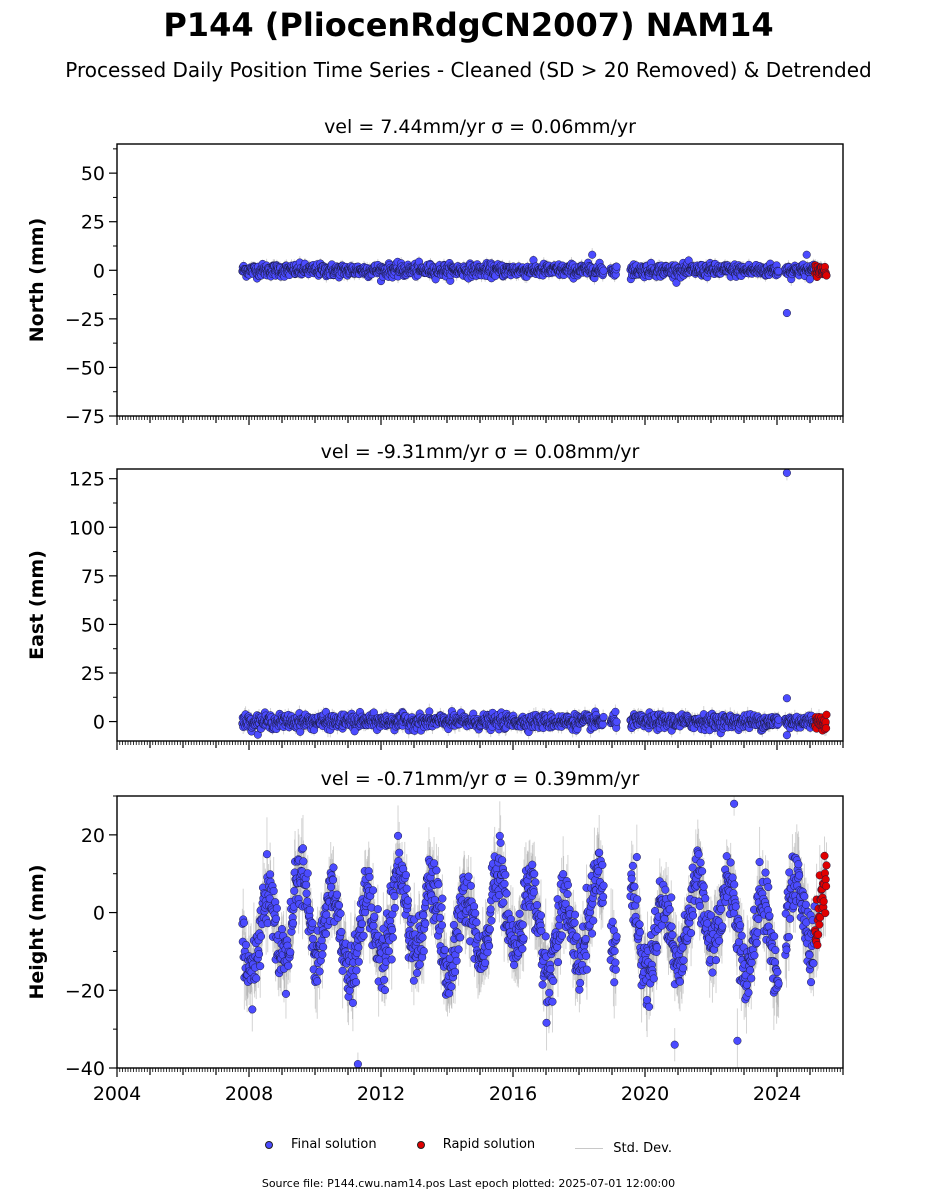  What do you see at coordinates (93, 577) in the screenshot?
I see `y-tick-label: 75` at bounding box center [93, 577].